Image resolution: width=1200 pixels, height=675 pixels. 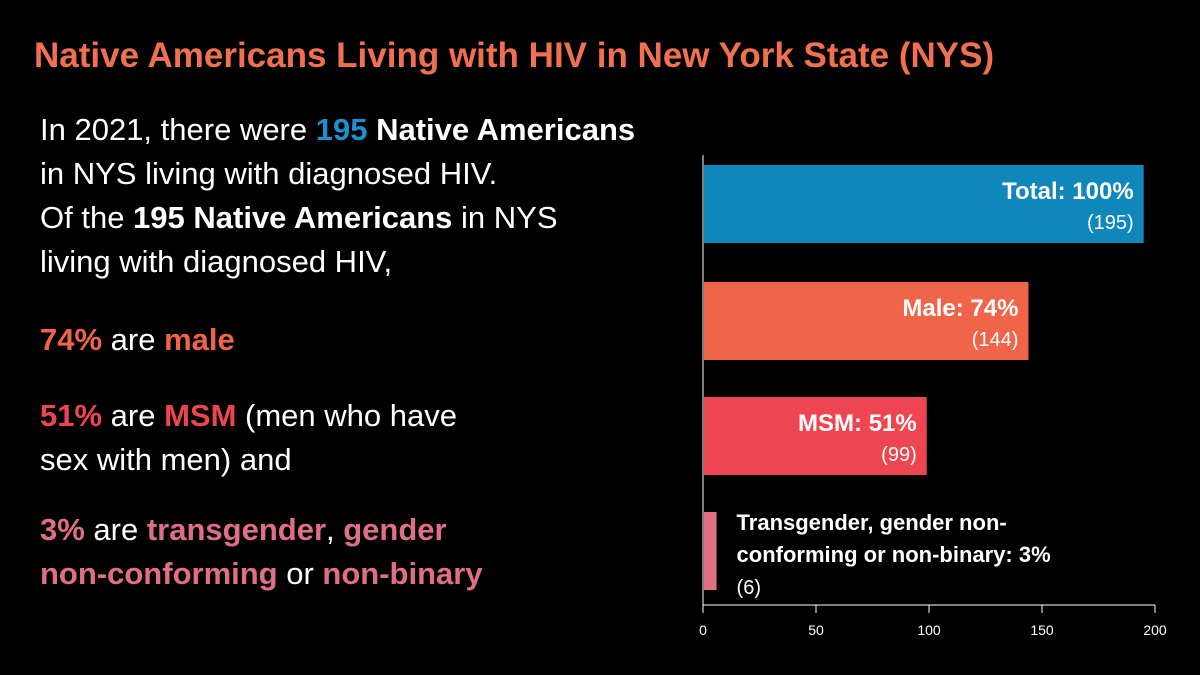 I want to click on x-tick-label: 100, so click(x=929, y=630).